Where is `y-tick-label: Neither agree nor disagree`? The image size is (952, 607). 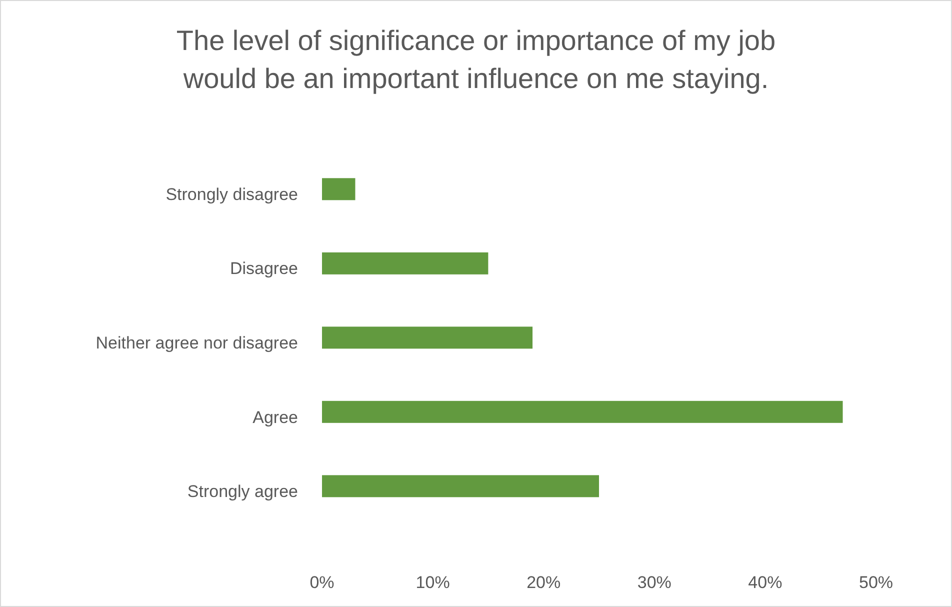
y-tick-label: Neither agree nor disagree is located at coordinates (197, 343).